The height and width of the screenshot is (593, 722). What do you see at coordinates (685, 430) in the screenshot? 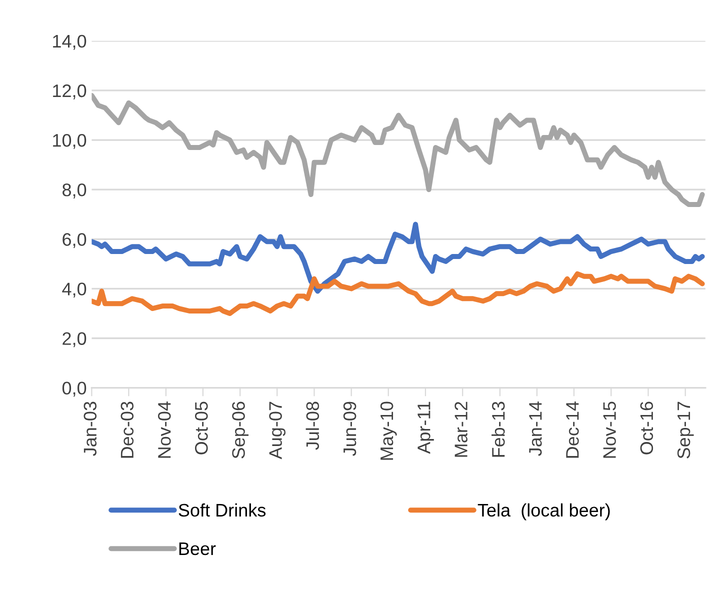
I see `x-tick-label: Sep-17` at bounding box center [685, 430].